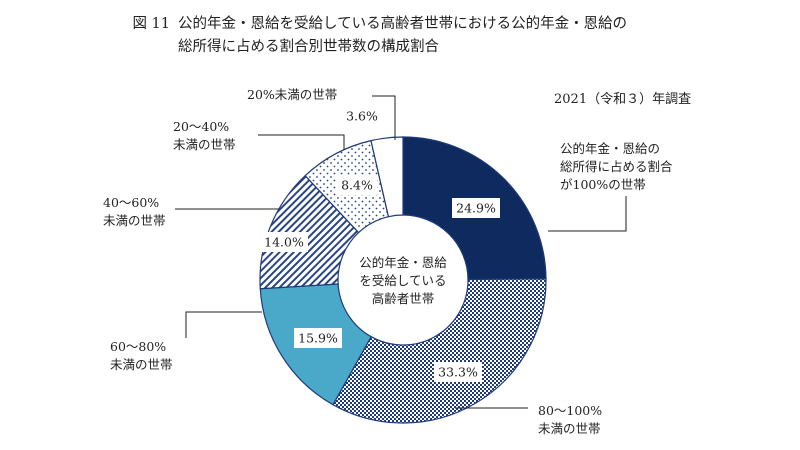 The width and height of the screenshot is (800, 450). What do you see at coordinates (362, 116) in the screenshot?
I see `value-label-5: 3.6%` at bounding box center [362, 116].